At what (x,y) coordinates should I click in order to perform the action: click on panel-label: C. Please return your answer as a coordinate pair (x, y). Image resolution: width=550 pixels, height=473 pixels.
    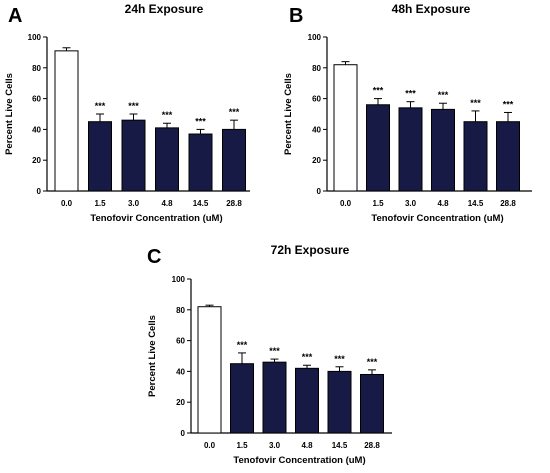
    Looking at the image, I should click on (154, 257).